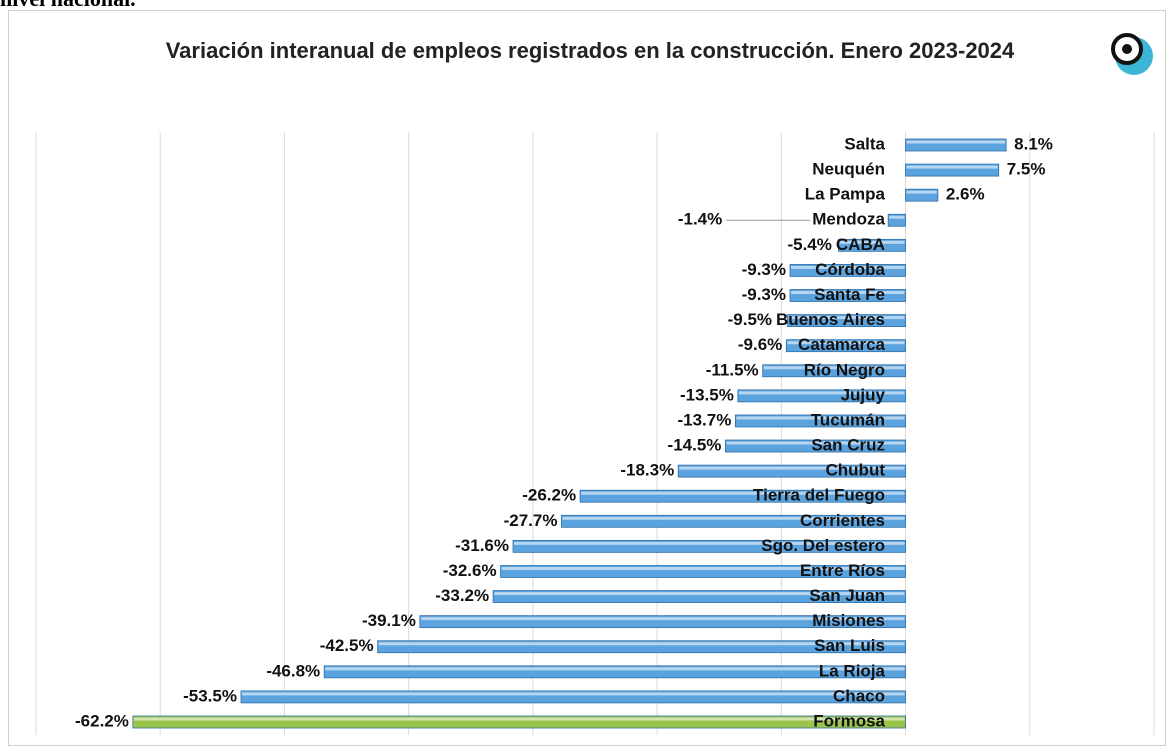 Image resolution: width=1170 pixels, height=755 pixels. I want to click on value-label: -39.1%, so click(389, 620).